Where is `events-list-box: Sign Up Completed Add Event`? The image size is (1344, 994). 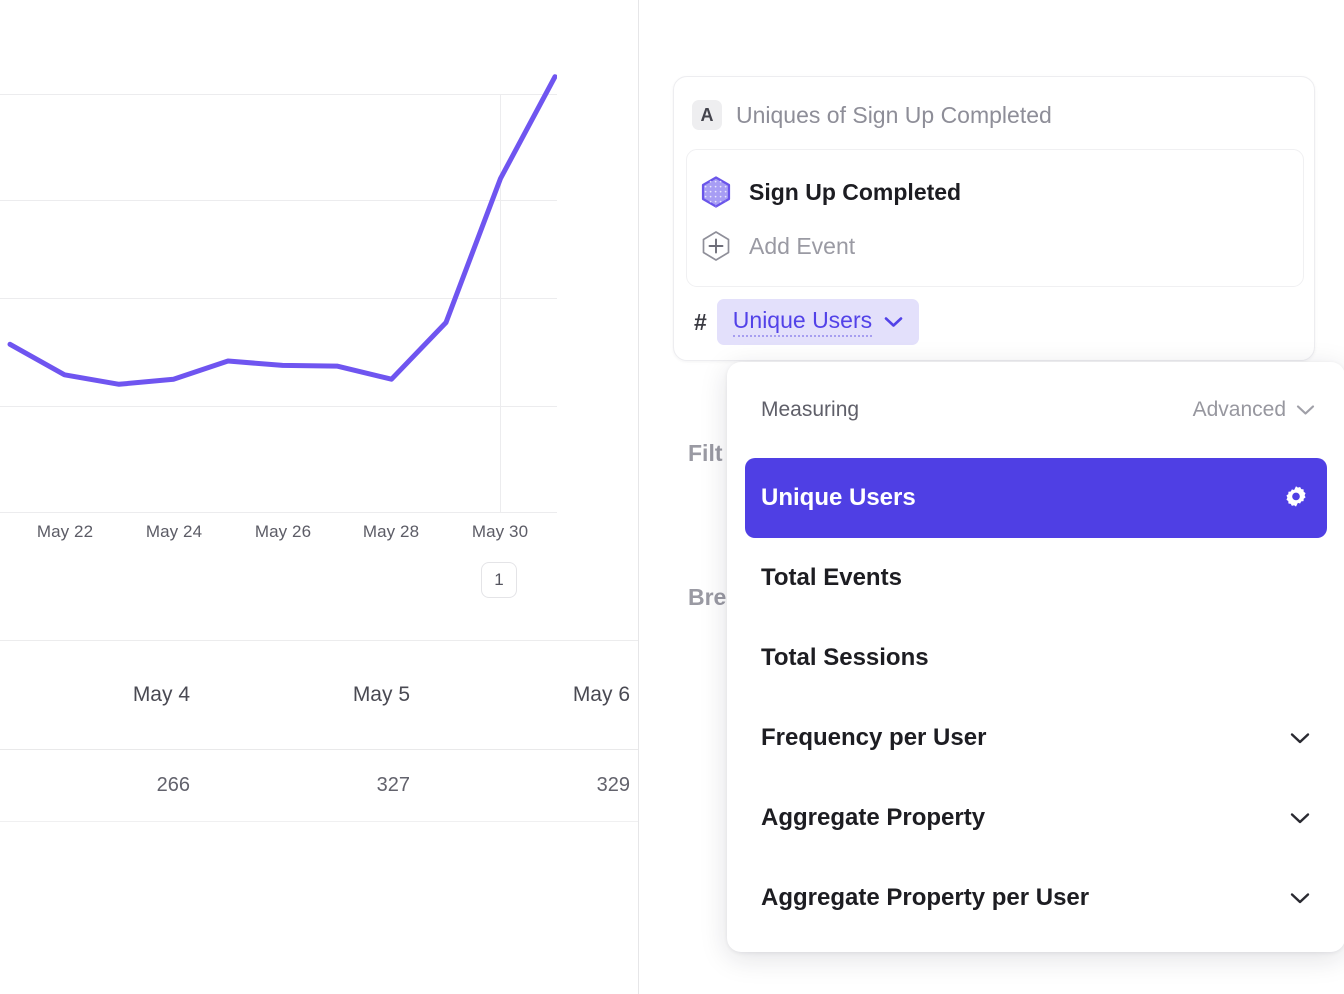
events-list-box: Sign Up Completed Add Event is located at coordinates (995, 218).